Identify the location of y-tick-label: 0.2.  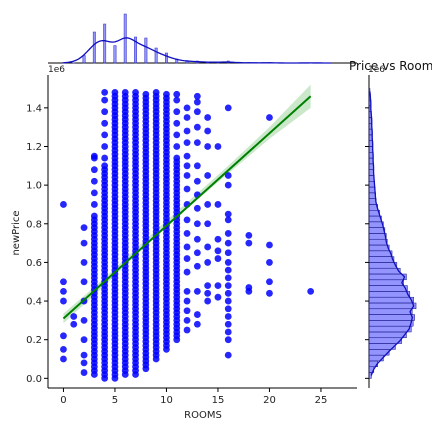
(34, 340).